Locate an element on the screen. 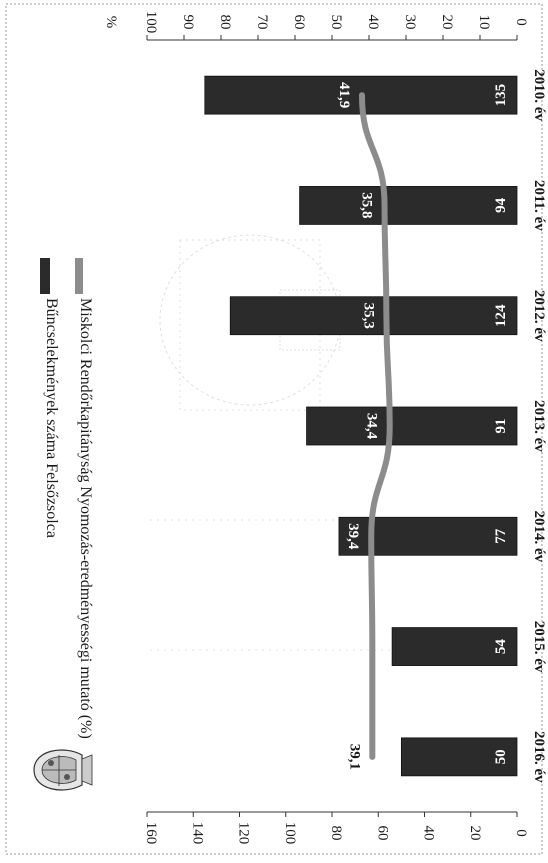 The image size is (548, 863). left-axis-tick-label: 160 is located at coordinates (151, 833).